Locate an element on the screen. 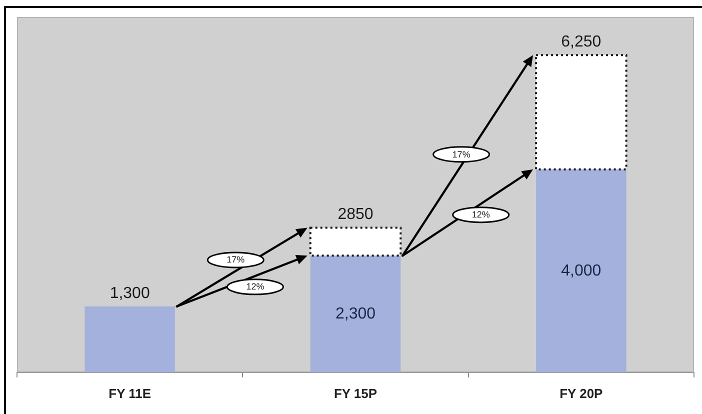 The width and height of the screenshot is (702, 414). x-tick-label: FY 20P is located at coordinates (582, 393).